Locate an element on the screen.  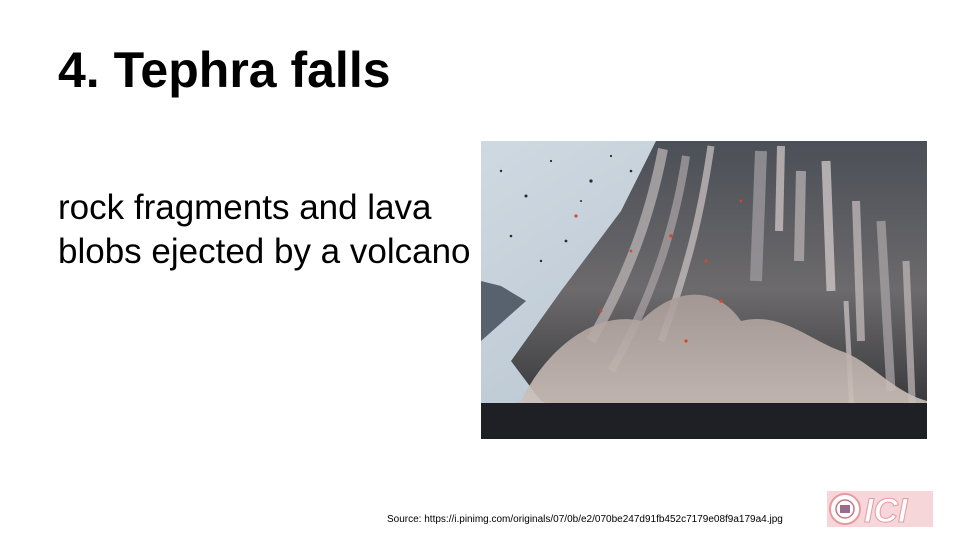
ici-logo: ICI is located at coordinates (880, 509).